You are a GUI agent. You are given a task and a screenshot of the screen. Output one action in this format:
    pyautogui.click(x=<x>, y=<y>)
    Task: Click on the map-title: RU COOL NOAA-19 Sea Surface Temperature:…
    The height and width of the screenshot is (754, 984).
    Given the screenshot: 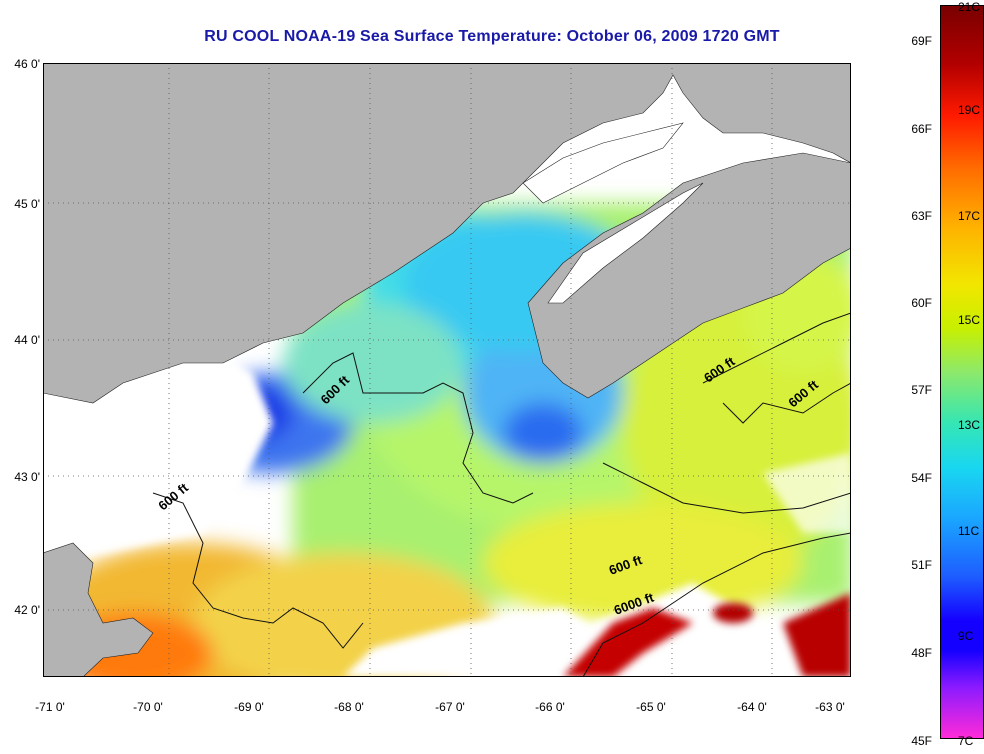 What is the action you would take?
    pyautogui.click(x=492, y=36)
    